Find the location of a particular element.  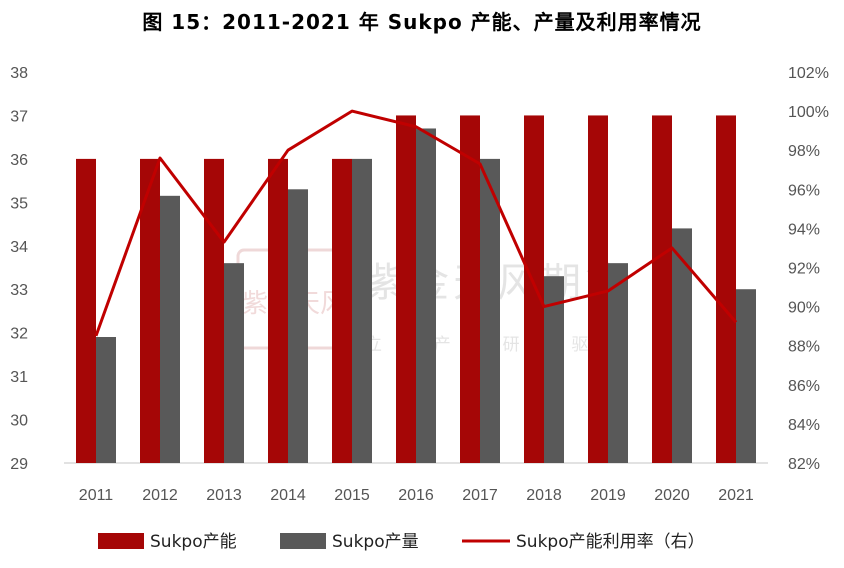

y-left-tick-label: 36 is located at coordinates (19, 160).